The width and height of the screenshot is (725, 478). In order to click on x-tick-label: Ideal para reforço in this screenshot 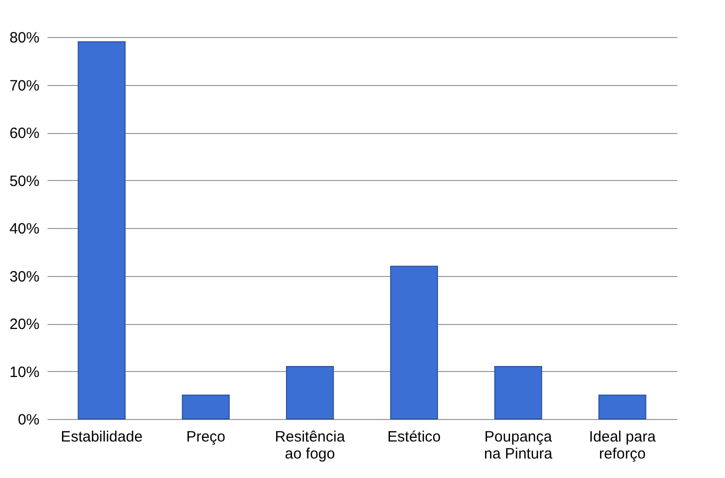, I will do `click(622, 445)`.